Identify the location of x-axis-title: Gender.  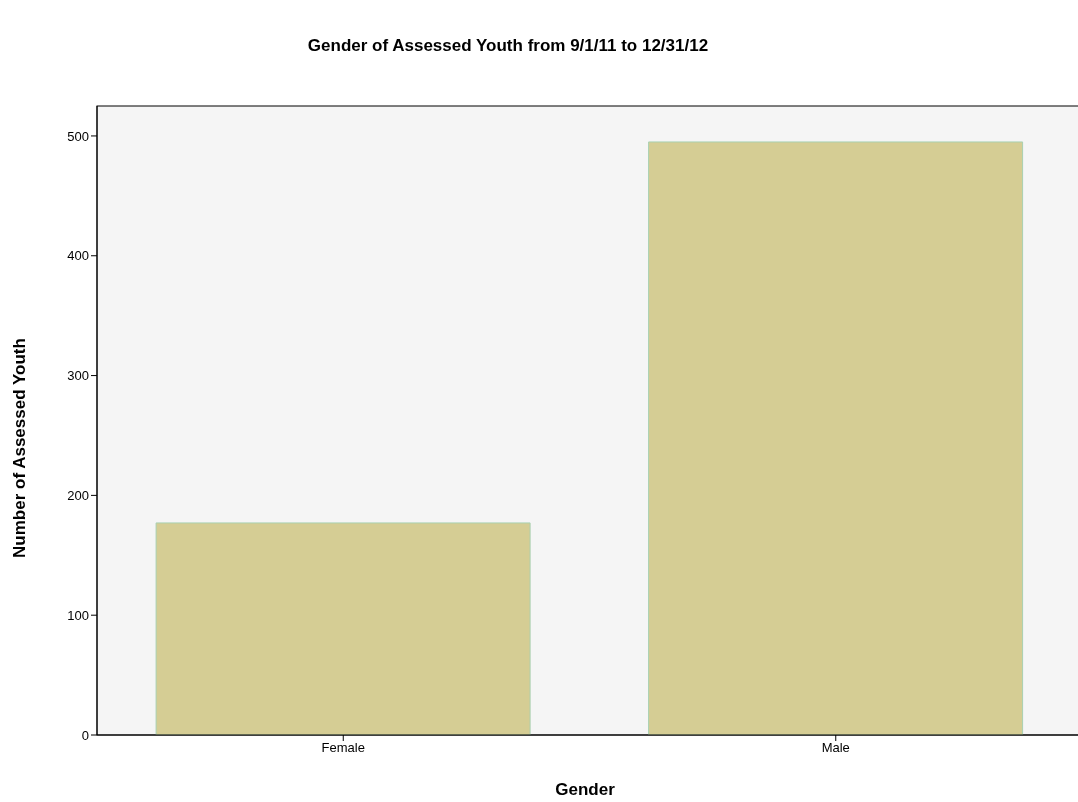
(585, 790).